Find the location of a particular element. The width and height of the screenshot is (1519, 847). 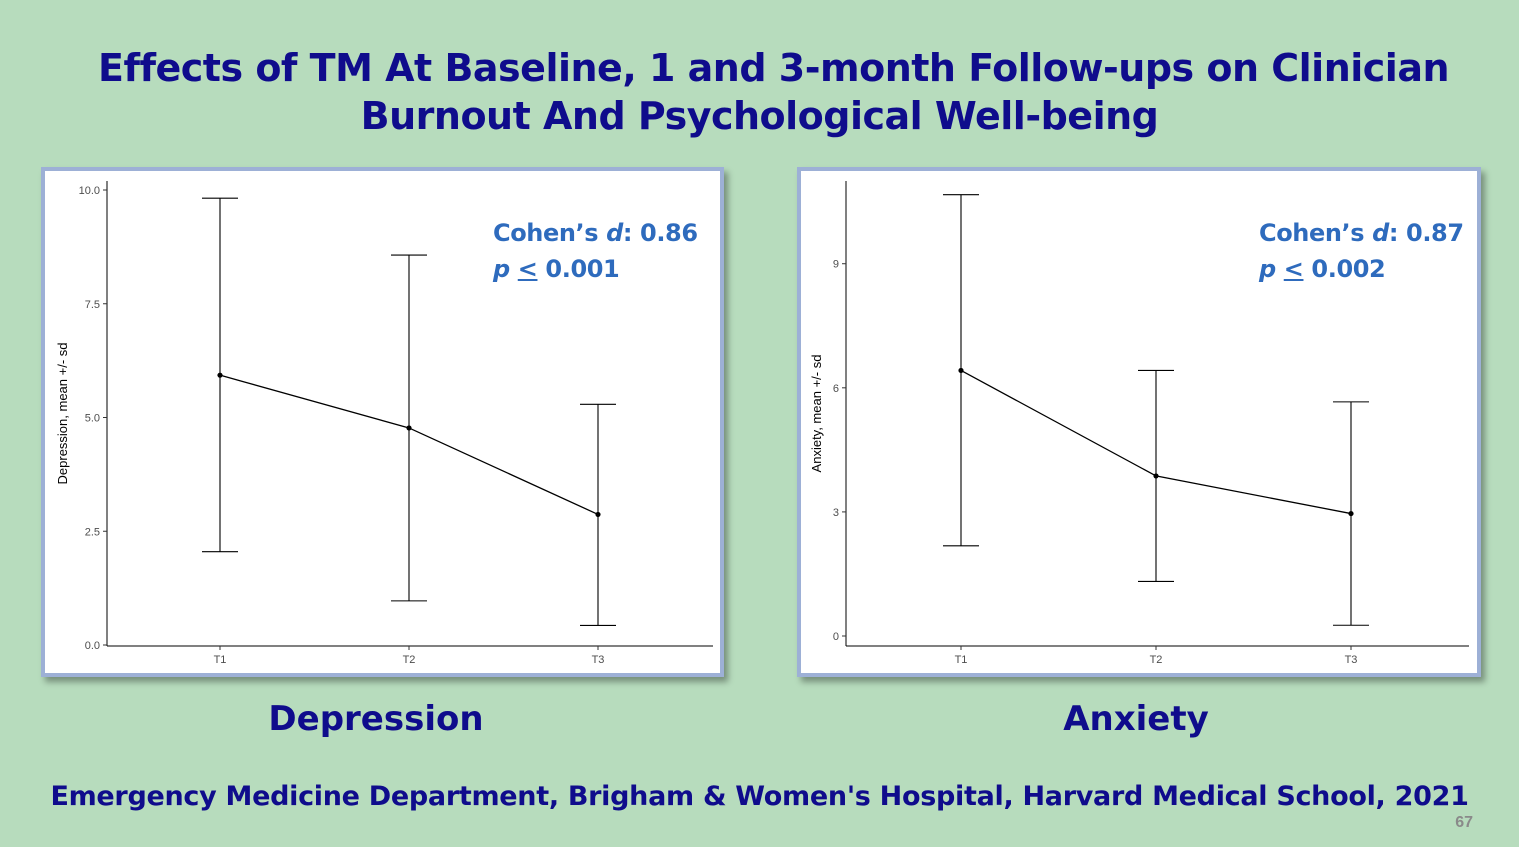

depression-stats: Cohen’s d: 0.86 p < 0.001 is located at coordinates (595, 251).